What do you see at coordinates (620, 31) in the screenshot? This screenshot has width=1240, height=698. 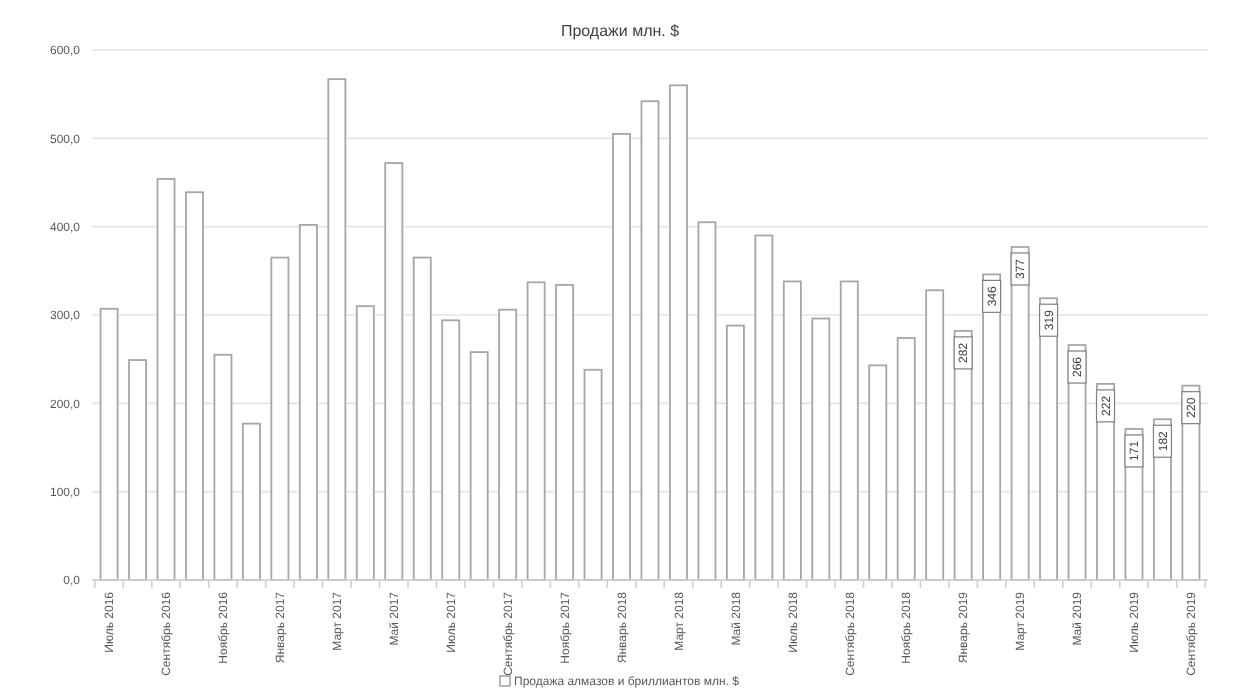 I see `chart-title: Продажи млн. $` at bounding box center [620, 31].